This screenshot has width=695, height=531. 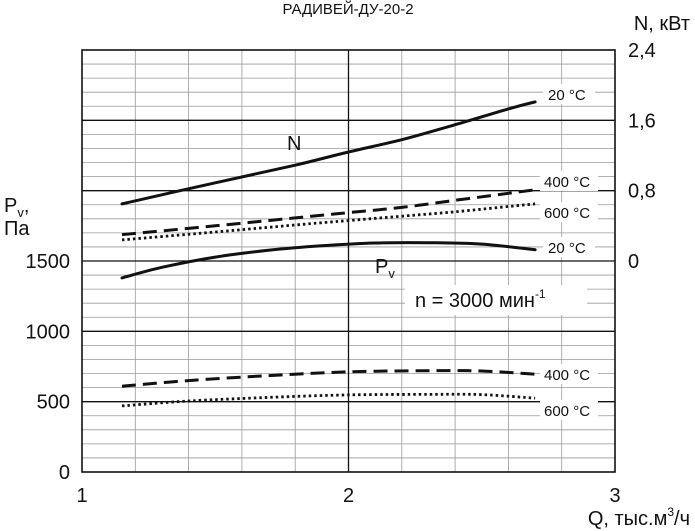 What do you see at coordinates (328, 378) in the screenshot?
I see `series-line-pressure-dashed` at bounding box center [328, 378].